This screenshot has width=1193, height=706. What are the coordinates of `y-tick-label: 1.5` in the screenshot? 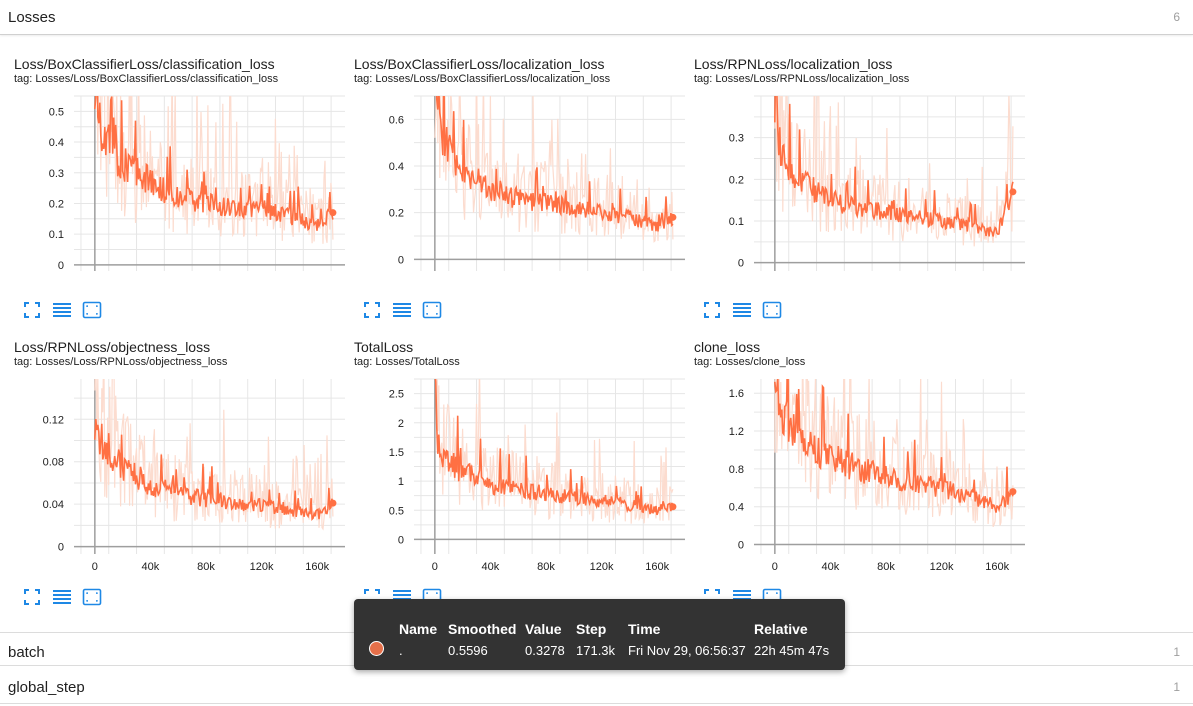 It's located at (396, 453).